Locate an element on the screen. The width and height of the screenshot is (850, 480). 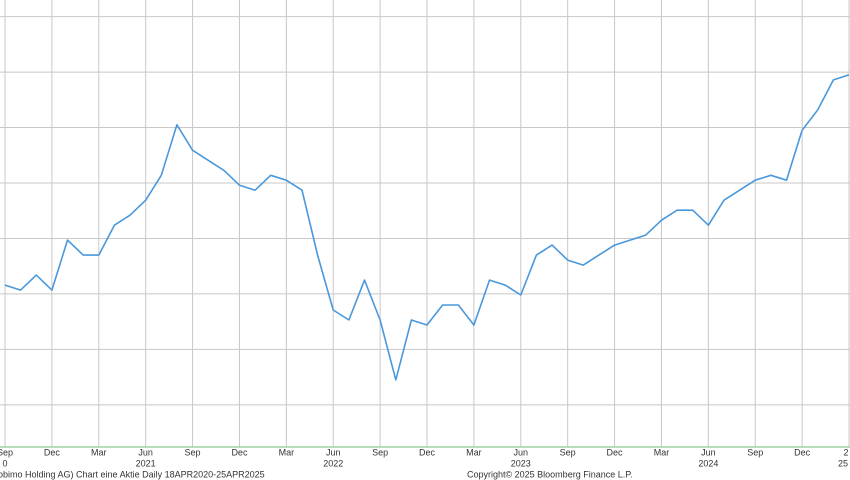
x-tick-label: 2 is located at coordinates (845, 452).